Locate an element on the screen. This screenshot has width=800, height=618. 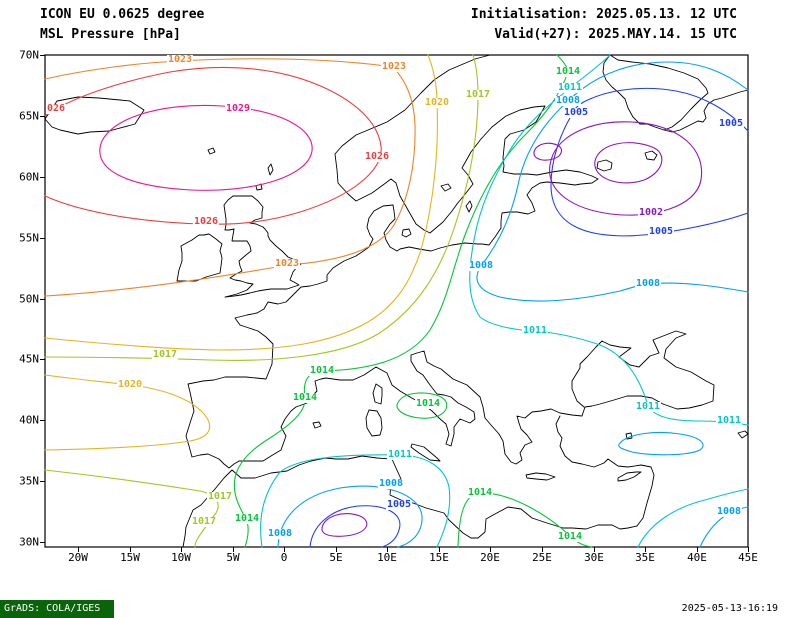
lat-tick-label: 60N is located at coordinates (29, 177).